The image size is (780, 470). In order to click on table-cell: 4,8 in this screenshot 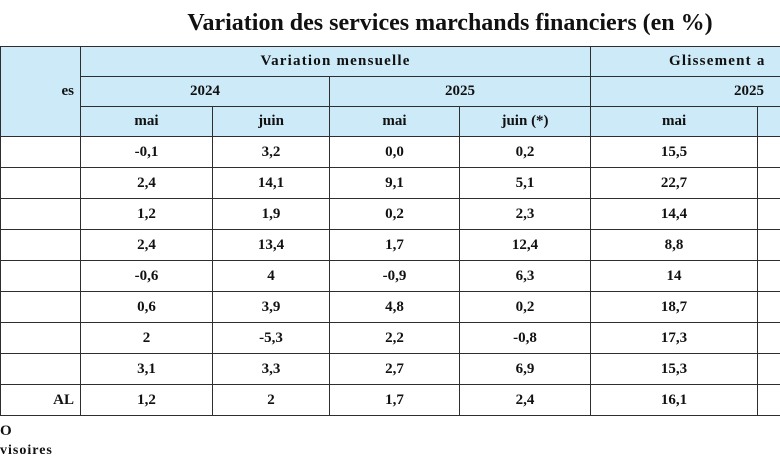, I will do `click(394, 307)`.